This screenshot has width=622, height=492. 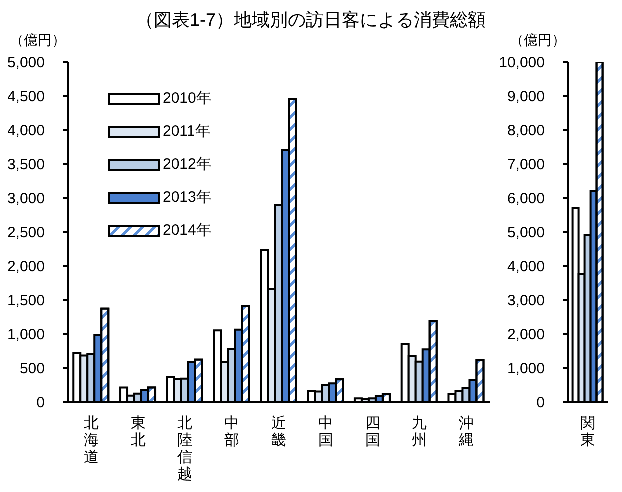 What do you see at coordinates (466, 432) in the screenshot?
I see `x-tick-label: 沖縄` at bounding box center [466, 432].